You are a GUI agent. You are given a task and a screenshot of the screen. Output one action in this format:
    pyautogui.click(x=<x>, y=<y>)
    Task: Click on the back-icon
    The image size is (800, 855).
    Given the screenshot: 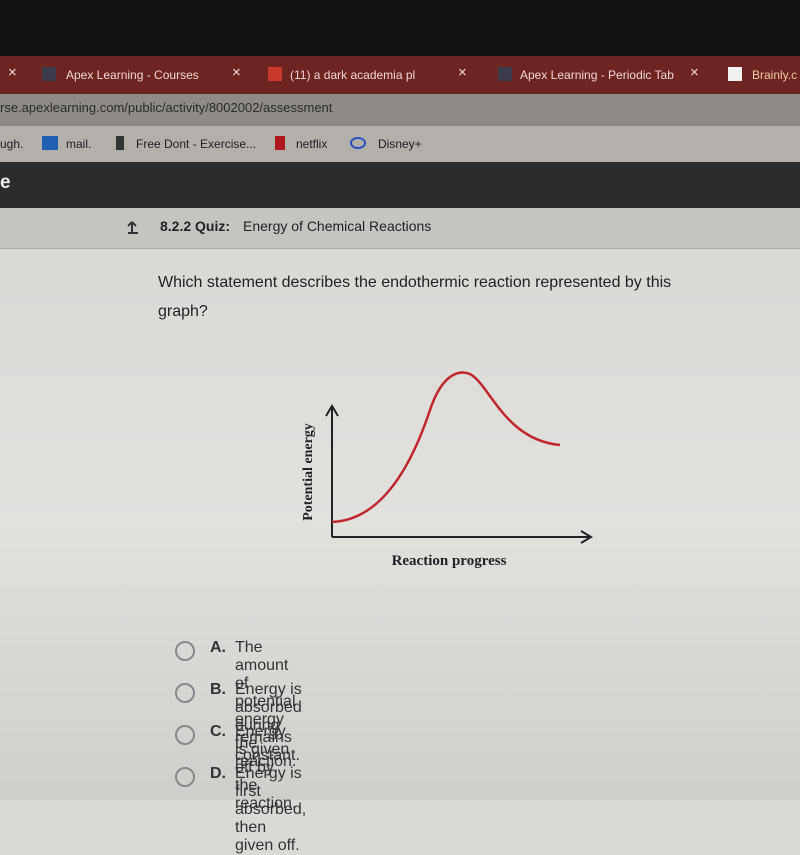 What is the action you would take?
    pyautogui.click(x=134, y=227)
    